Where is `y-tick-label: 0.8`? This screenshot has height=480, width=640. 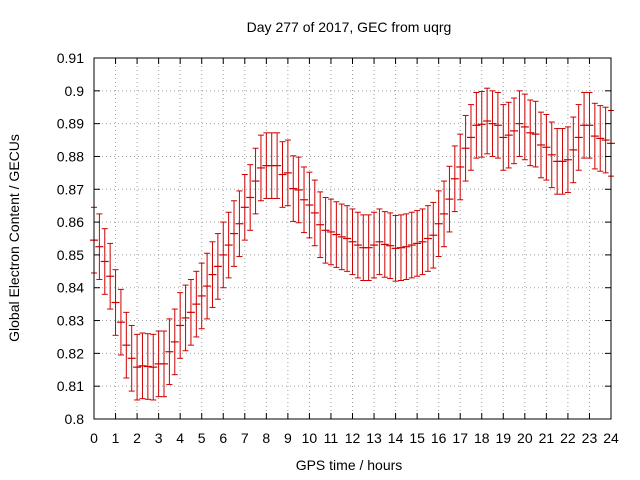
y-tick-label: 0.8 is located at coordinates (75, 419).